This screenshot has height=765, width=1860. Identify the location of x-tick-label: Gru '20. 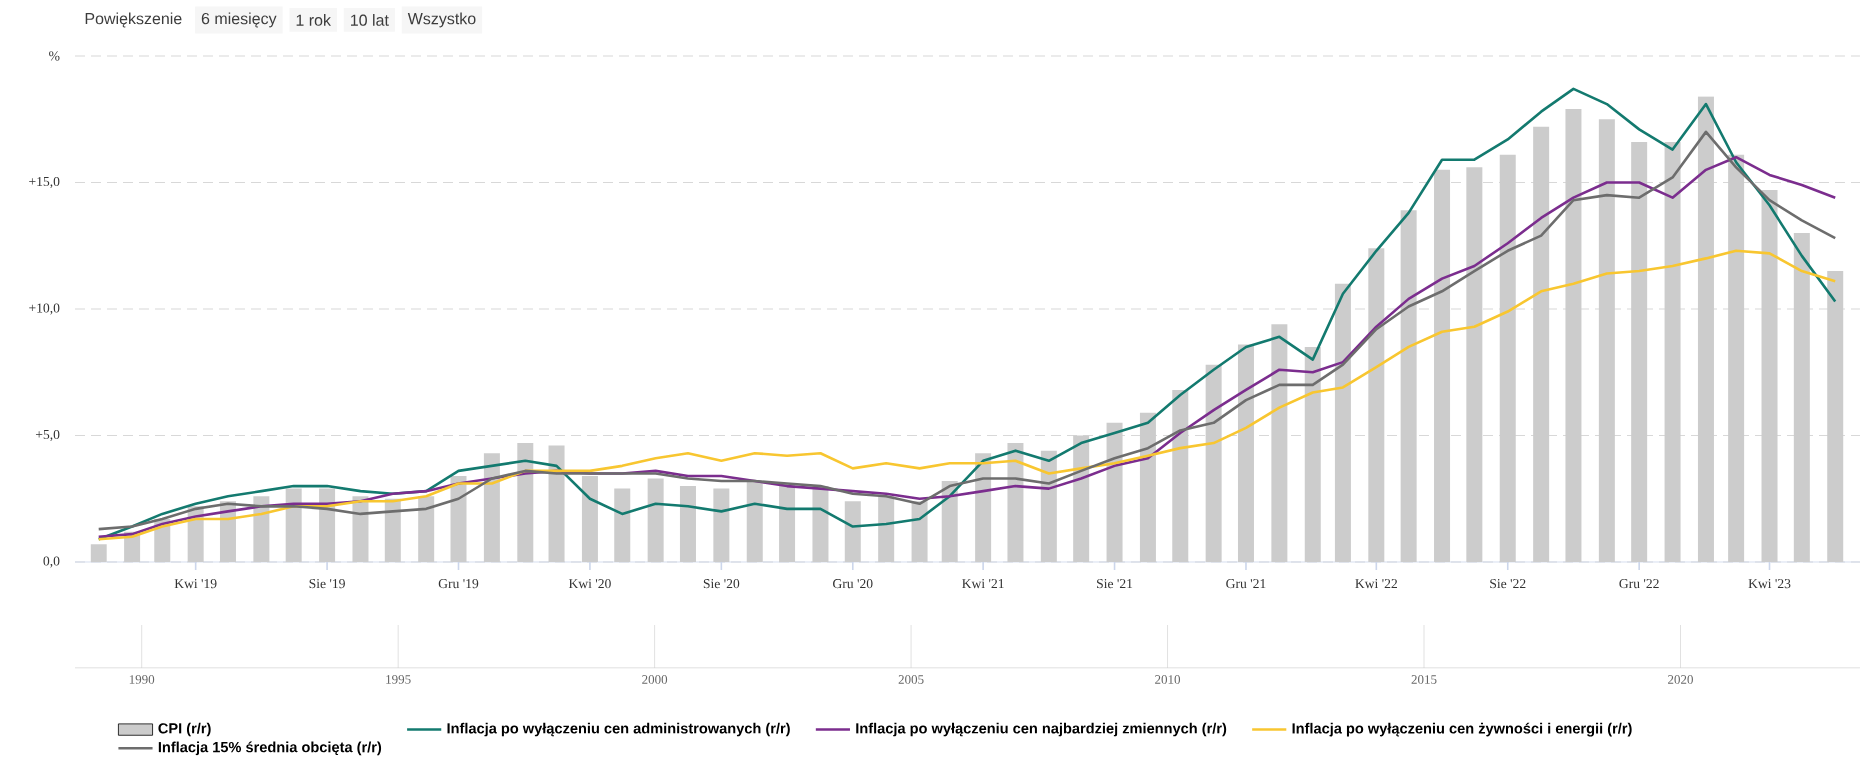
(853, 584).